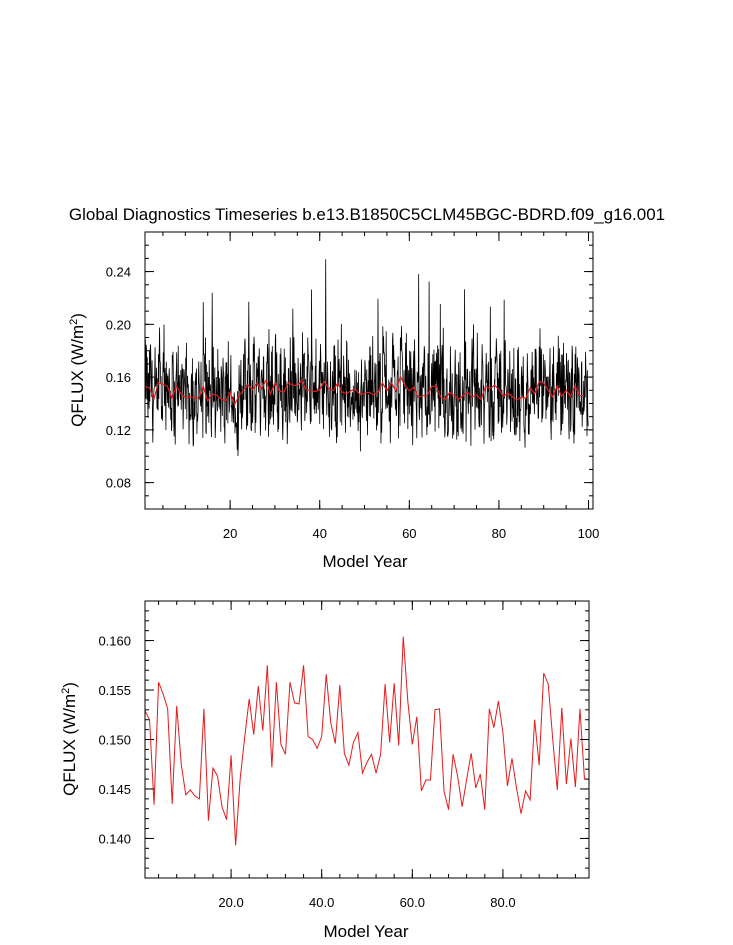  I want to click on x-tick-label: 60, so click(409, 533).